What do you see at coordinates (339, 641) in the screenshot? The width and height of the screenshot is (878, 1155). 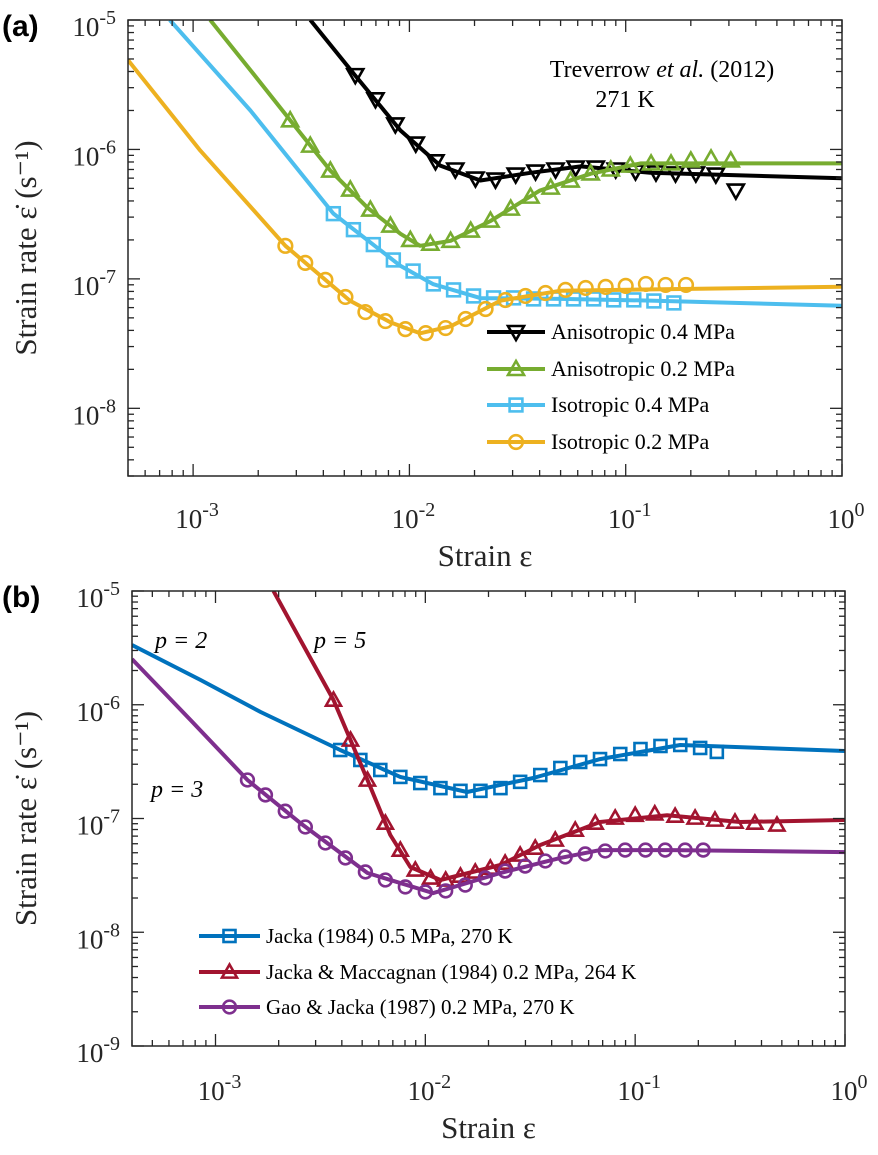 I see `annotation-p5: p = 5` at bounding box center [339, 641].